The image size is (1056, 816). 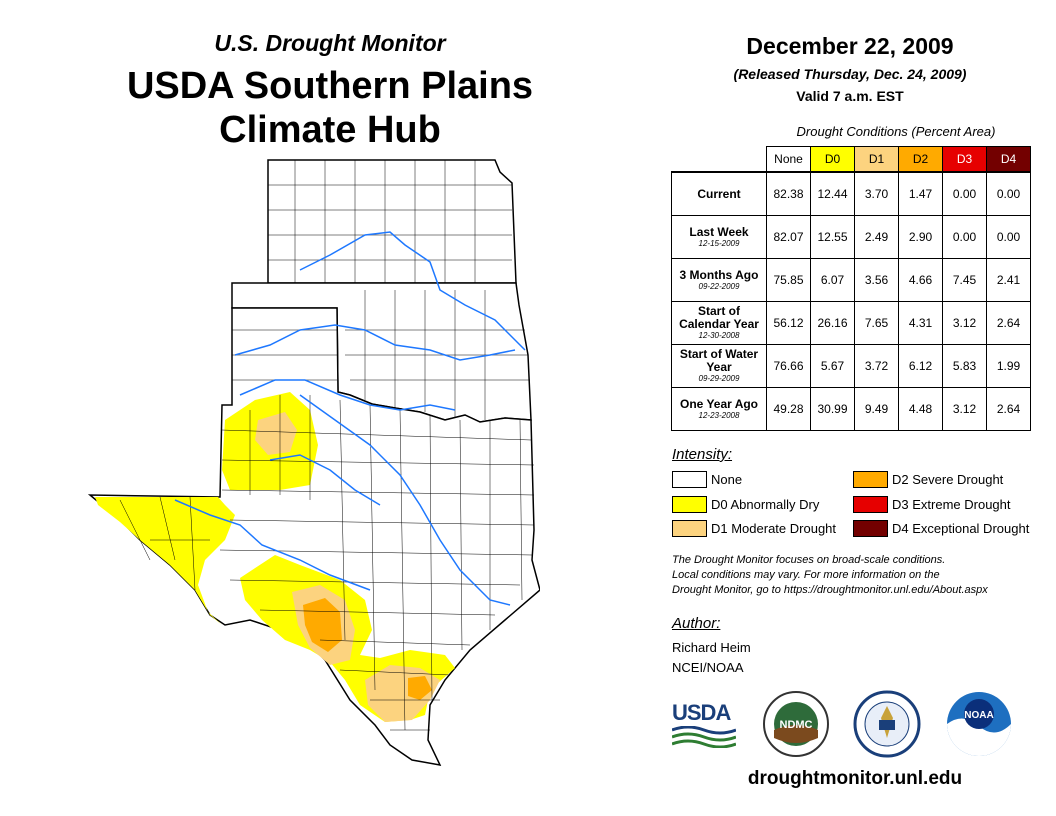 What do you see at coordinates (920, 237) in the screenshot?
I see `table-cell: 2.90` at bounding box center [920, 237].